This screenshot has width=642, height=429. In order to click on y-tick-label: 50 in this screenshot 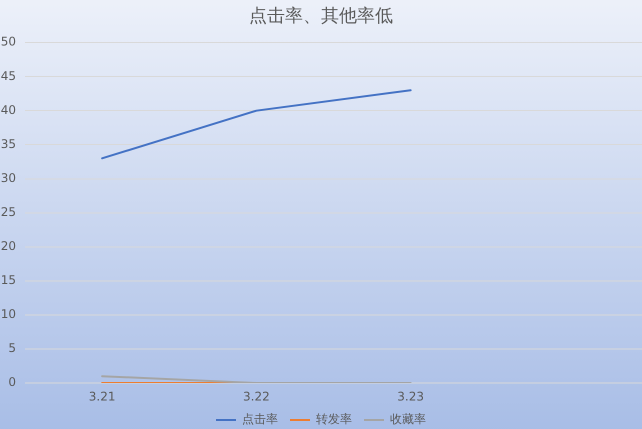, I will do `click(8, 41)`.